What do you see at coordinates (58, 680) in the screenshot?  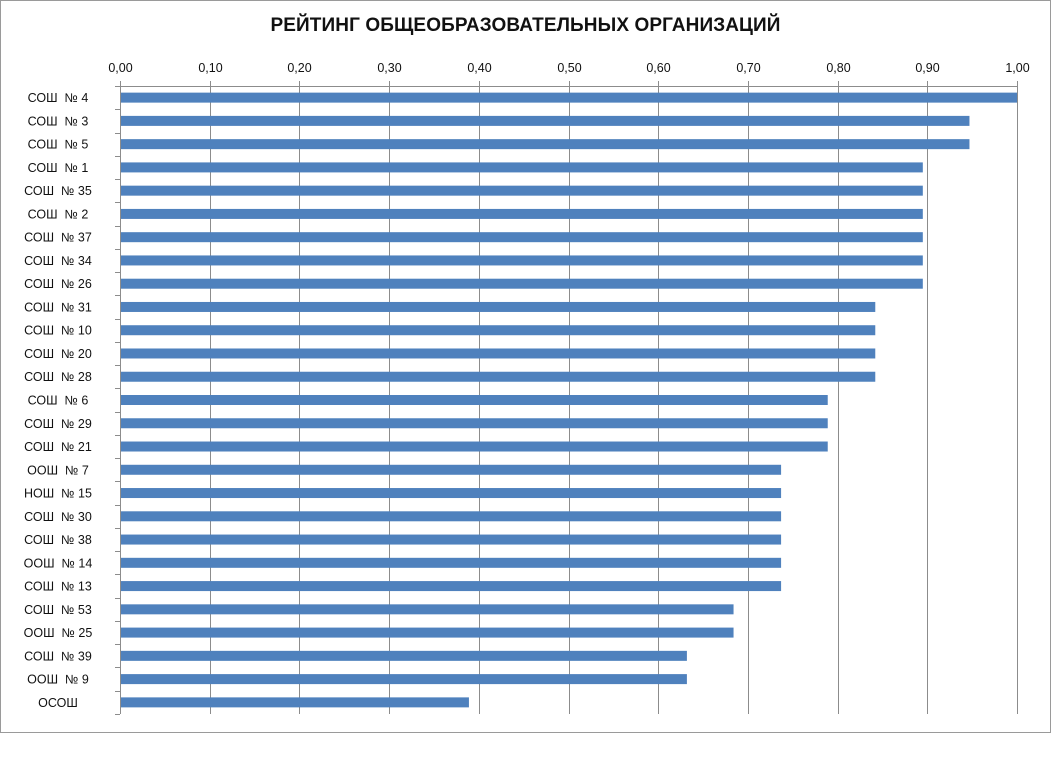 I see `category-label: ООШ № 9` at bounding box center [58, 680].